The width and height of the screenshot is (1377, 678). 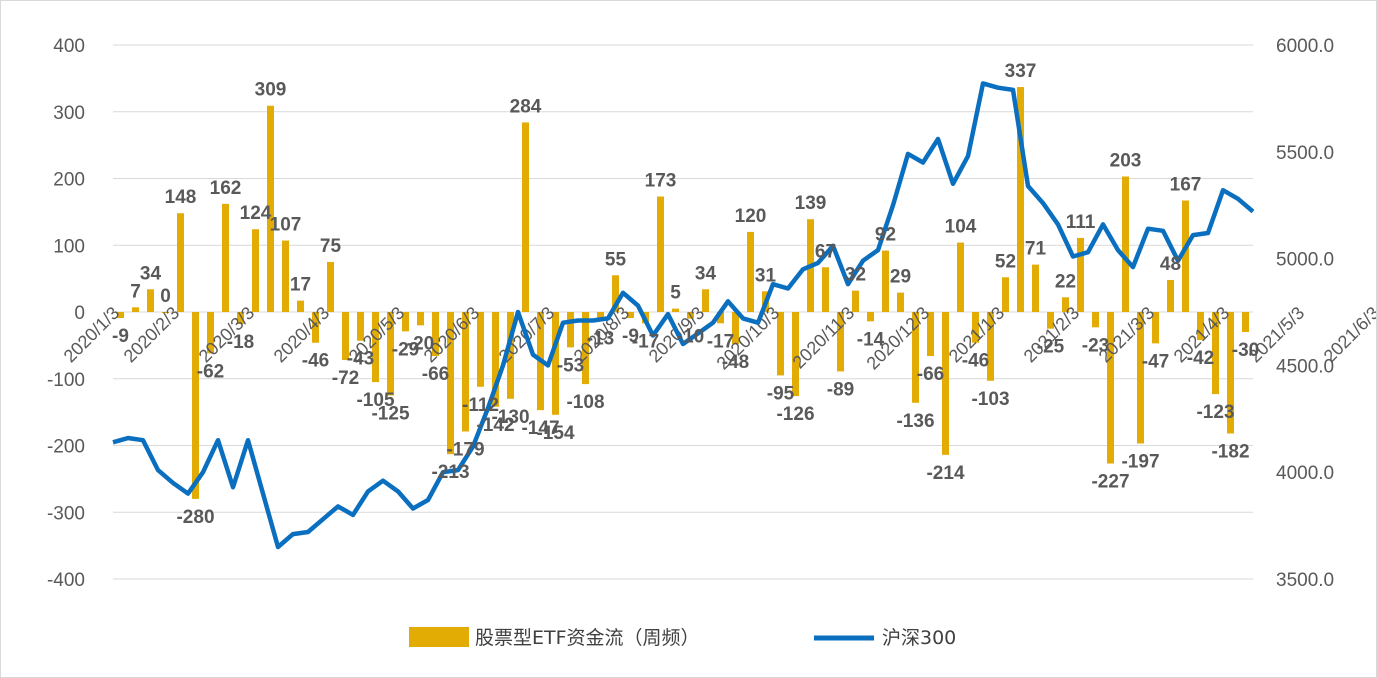 I want to click on bar-data-label: 167, so click(x=1186, y=185).